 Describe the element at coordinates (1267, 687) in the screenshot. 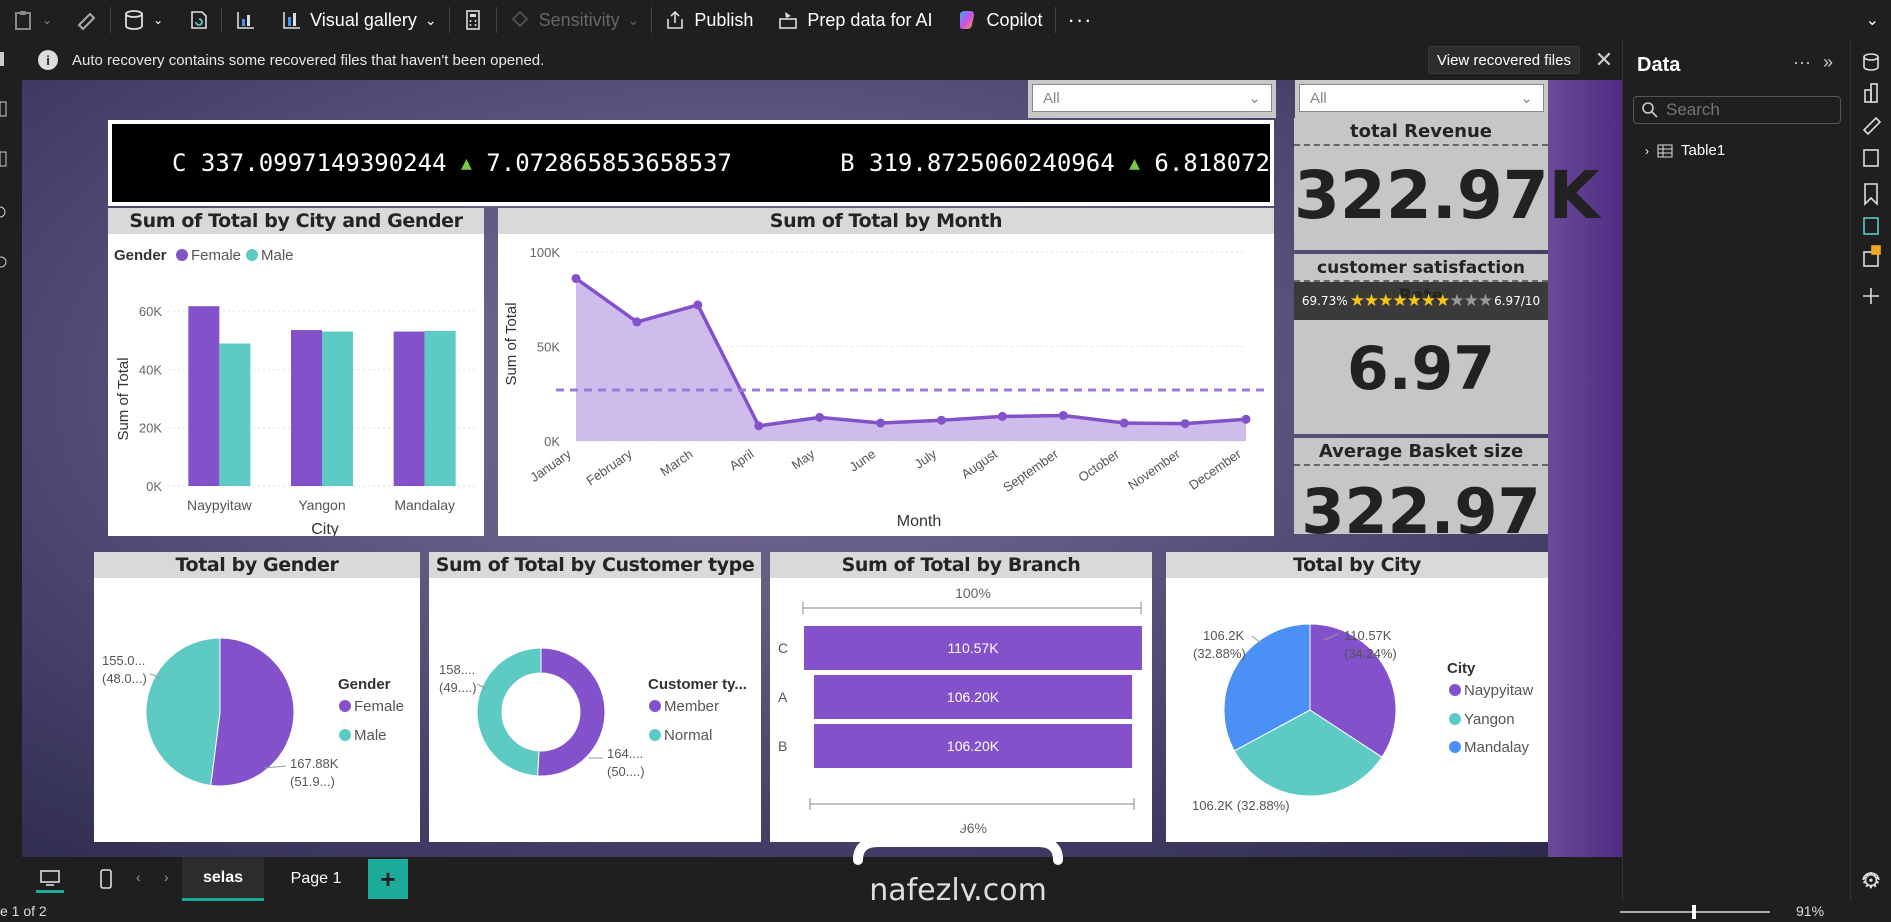

I see `slice-mandalay` at that location.